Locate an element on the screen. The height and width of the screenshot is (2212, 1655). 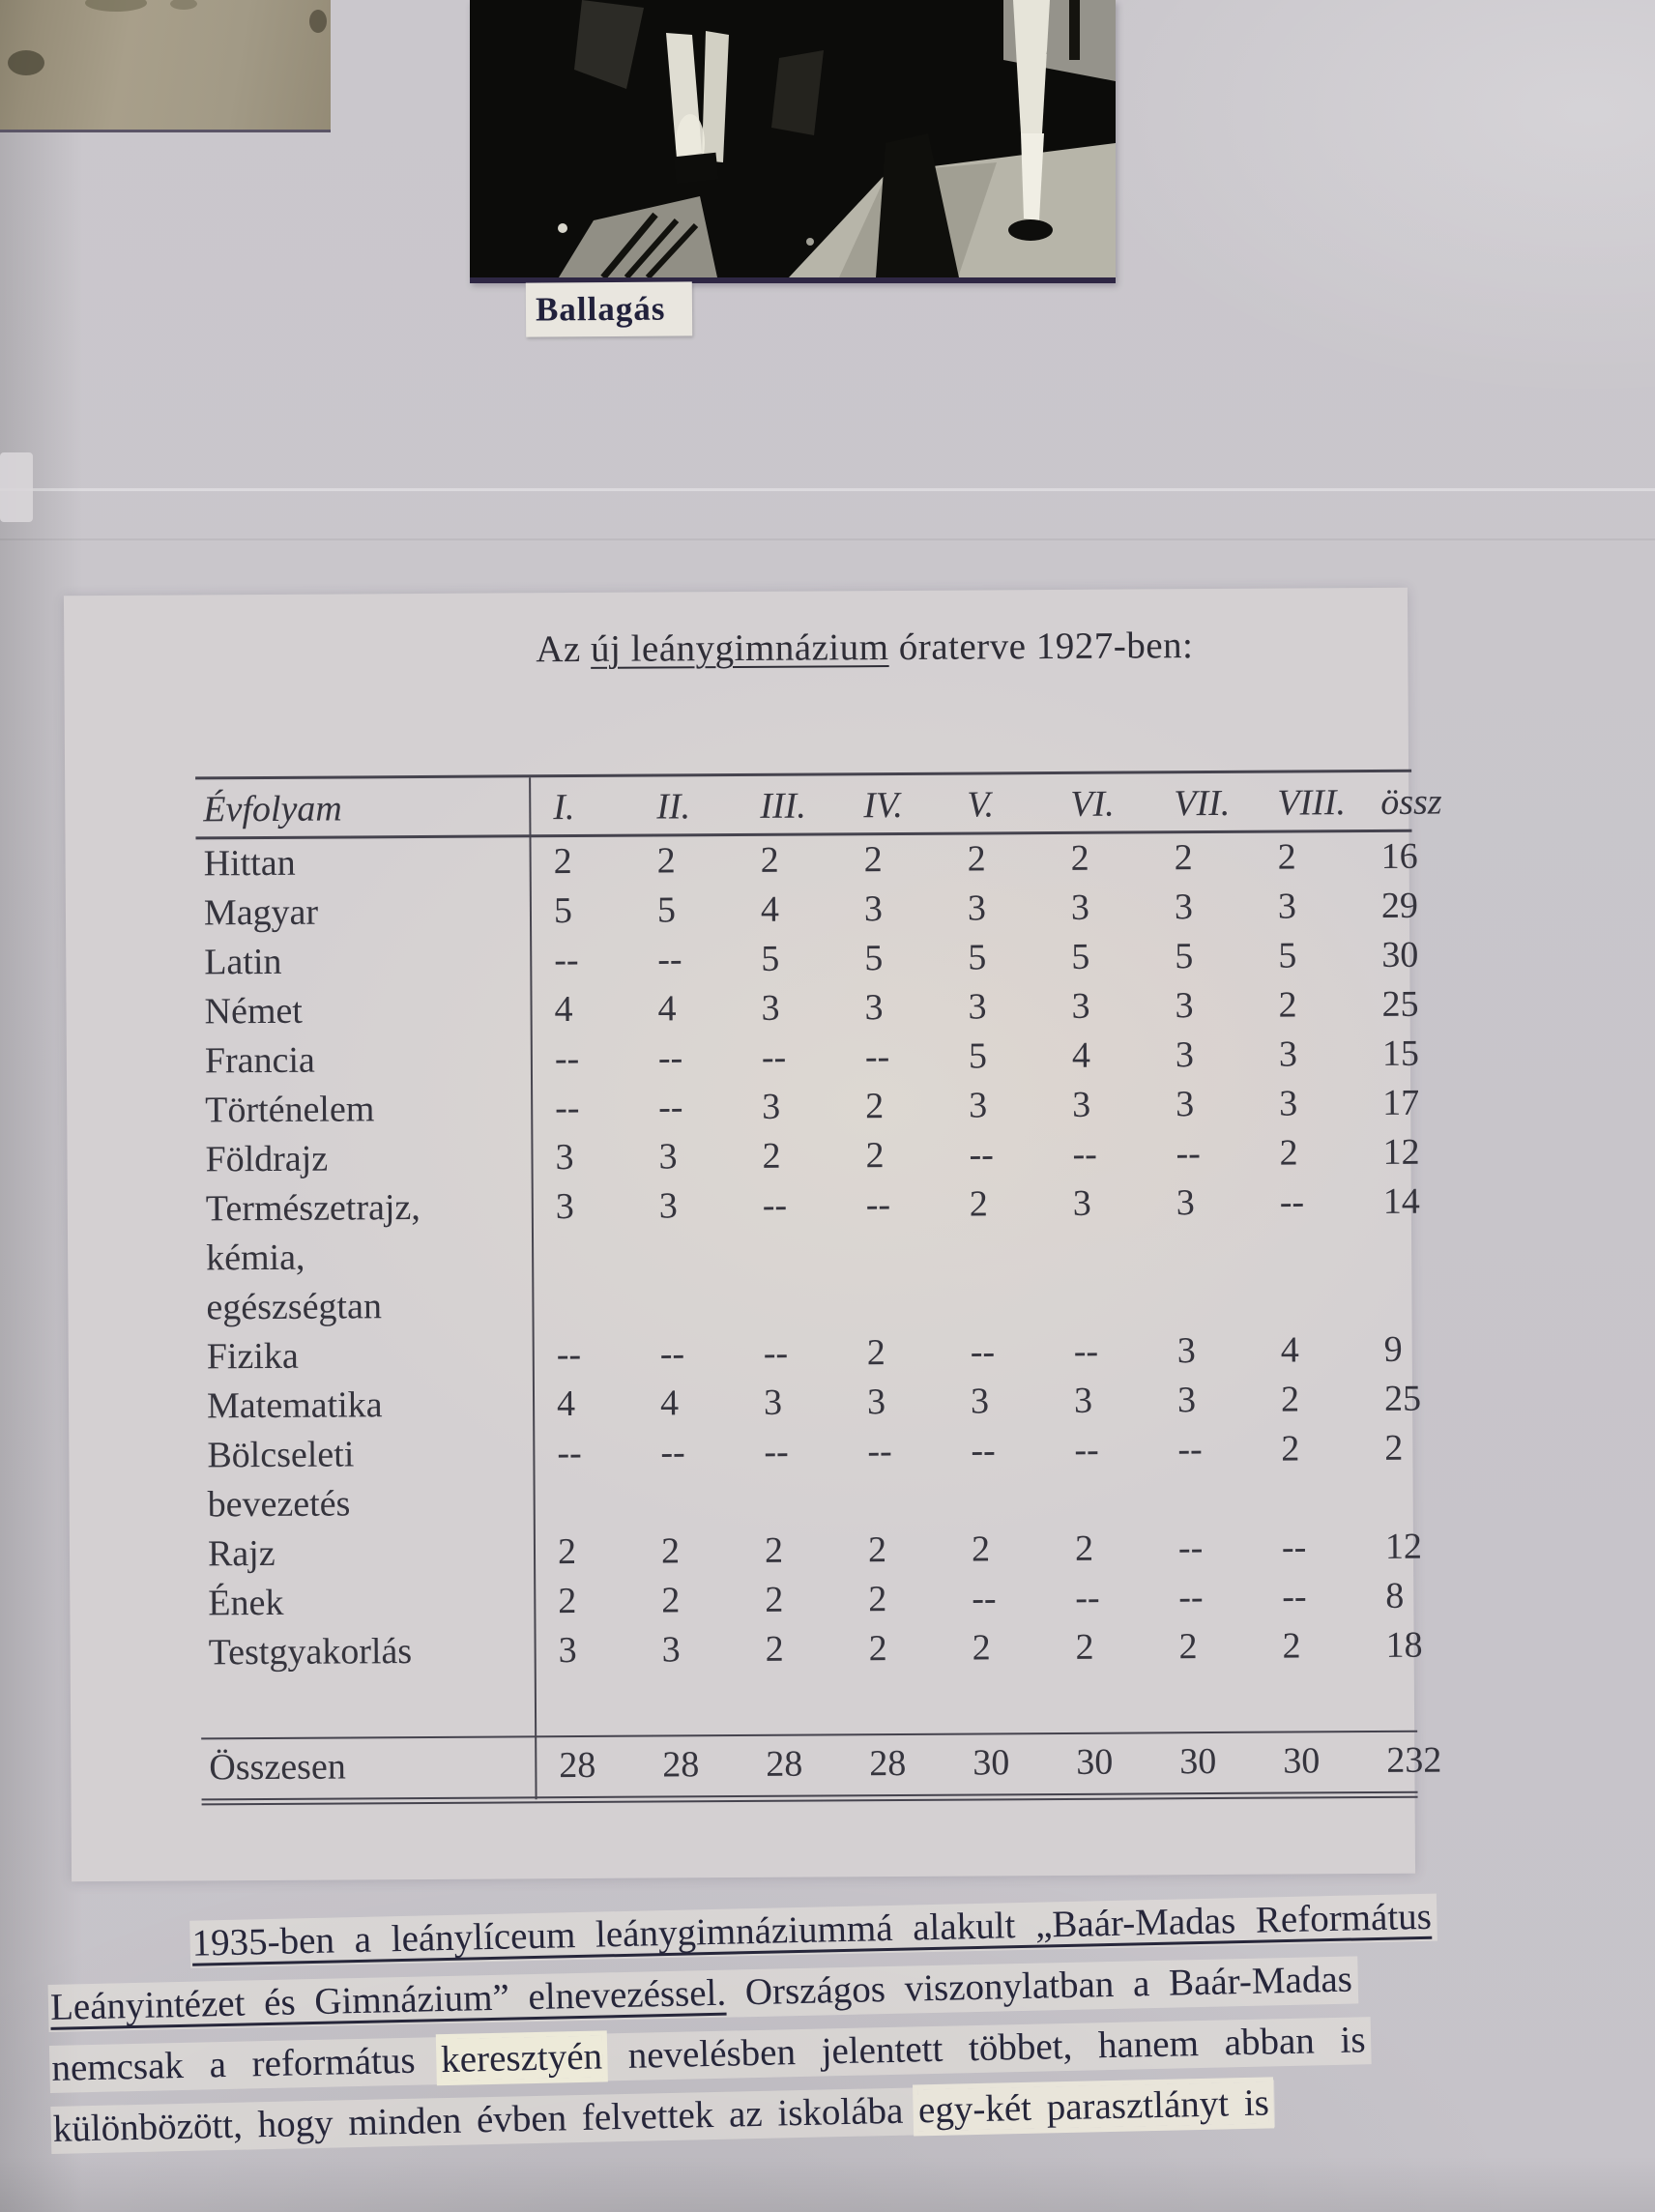
table-header-col: III. is located at coordinates (783, 806).